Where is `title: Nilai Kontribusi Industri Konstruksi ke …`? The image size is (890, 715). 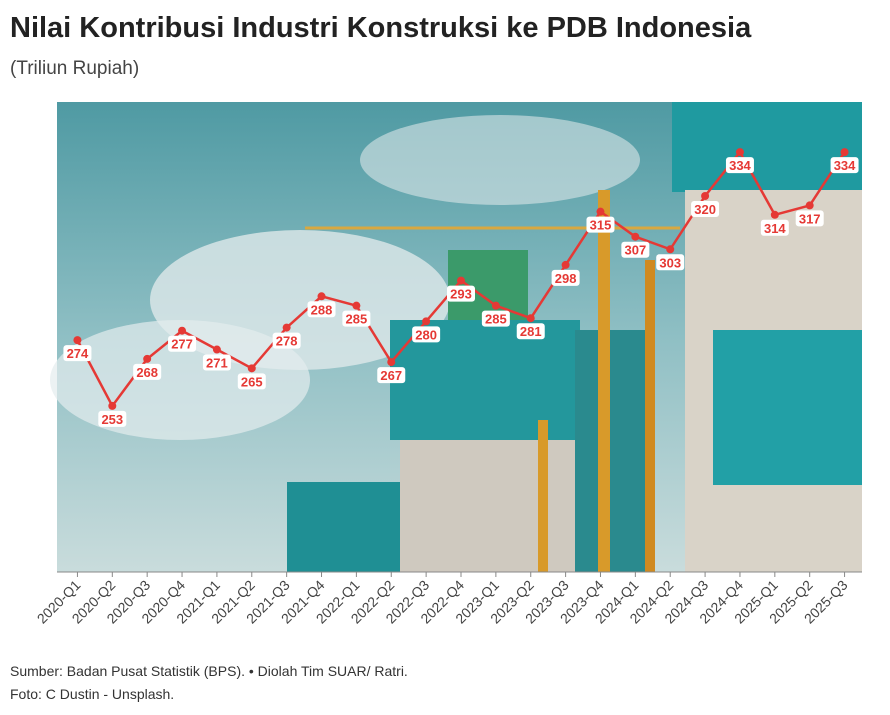
title: Nilai Kontribusi Industri Konstruksi ke … is located at coordinates (381, 28).